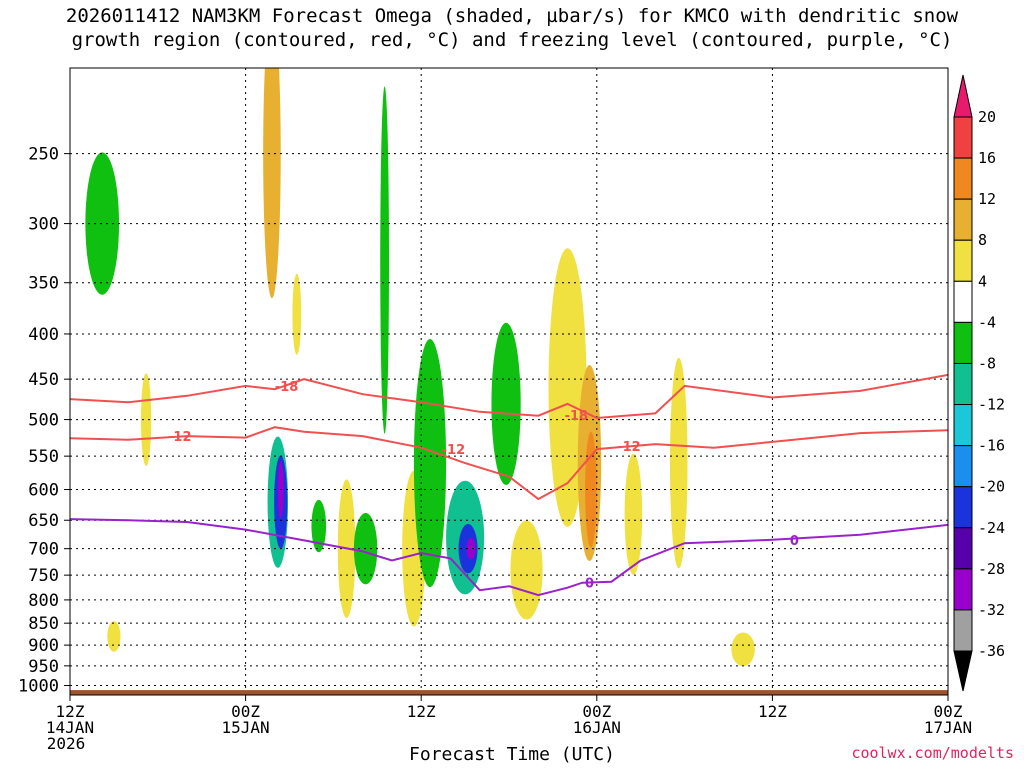 Image resolution: width=1024 pixels, height=768 pixels. Describe the element at coordinates (987, 363) in the screenshot. I see `colorbar-label: -8` at that location.